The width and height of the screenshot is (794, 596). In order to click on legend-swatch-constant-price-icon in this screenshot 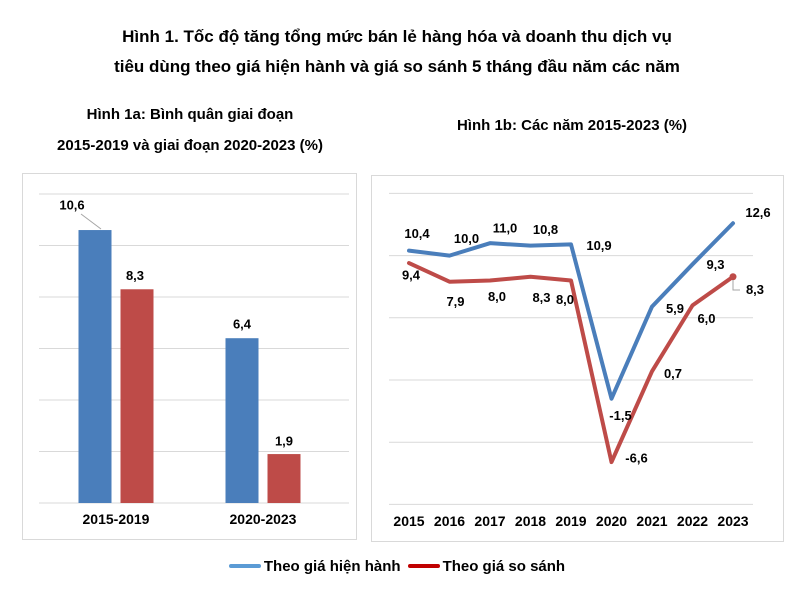, I will do `click(423, 566)`.